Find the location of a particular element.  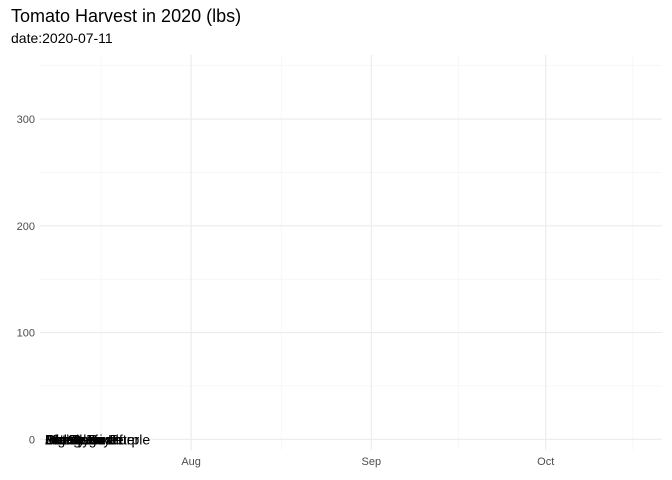

series-label: Mortgage Lifter is located at coordinates (92, 439).